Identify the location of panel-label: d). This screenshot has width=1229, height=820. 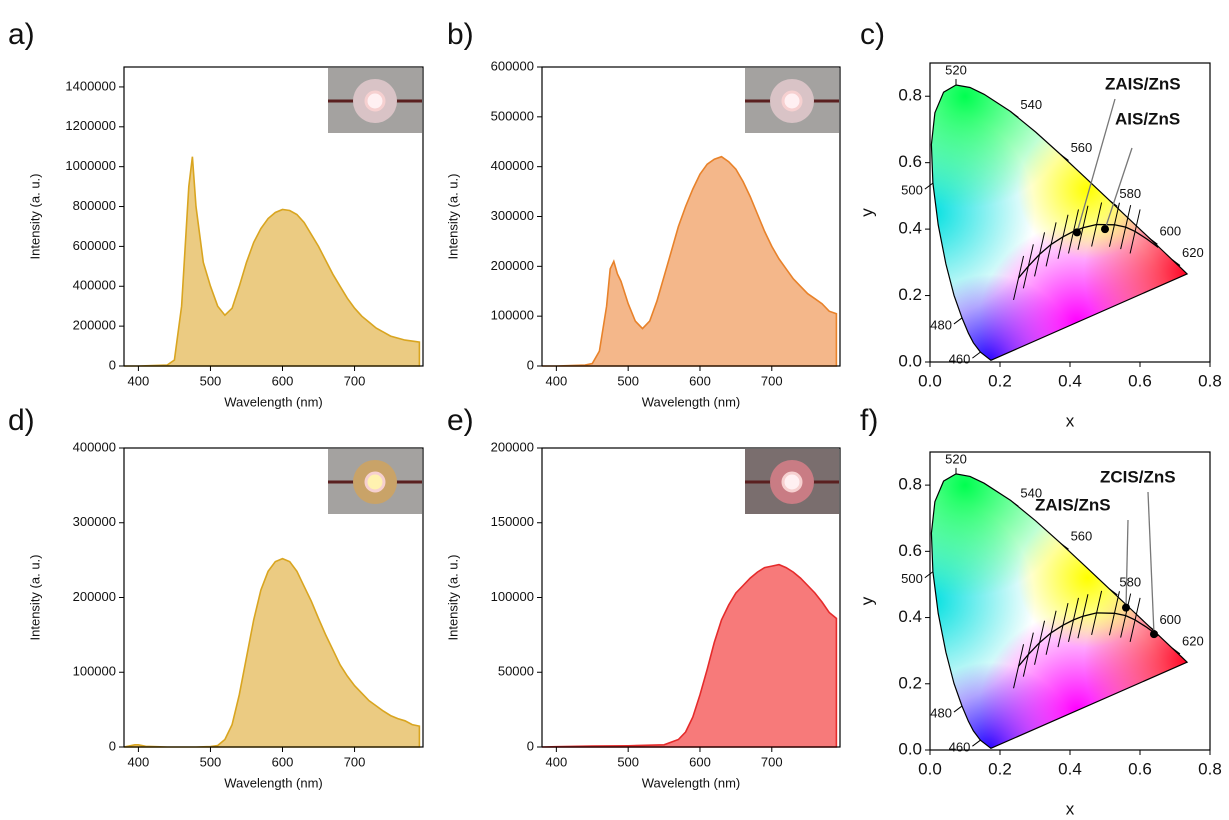
(21, 420).